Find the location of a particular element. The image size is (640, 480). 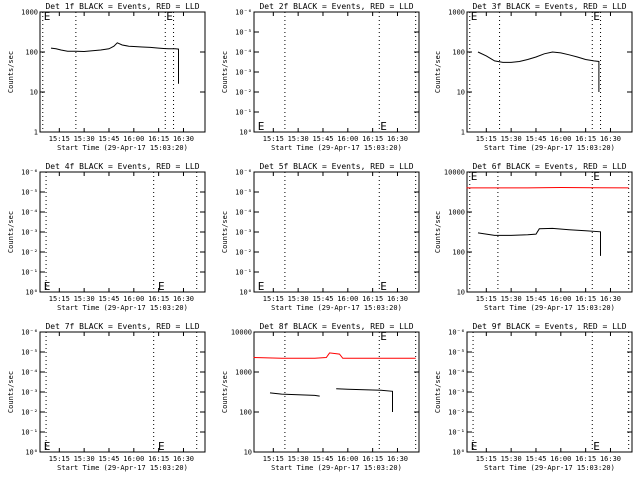

lld-series-line is located at coordinates (334, 355).